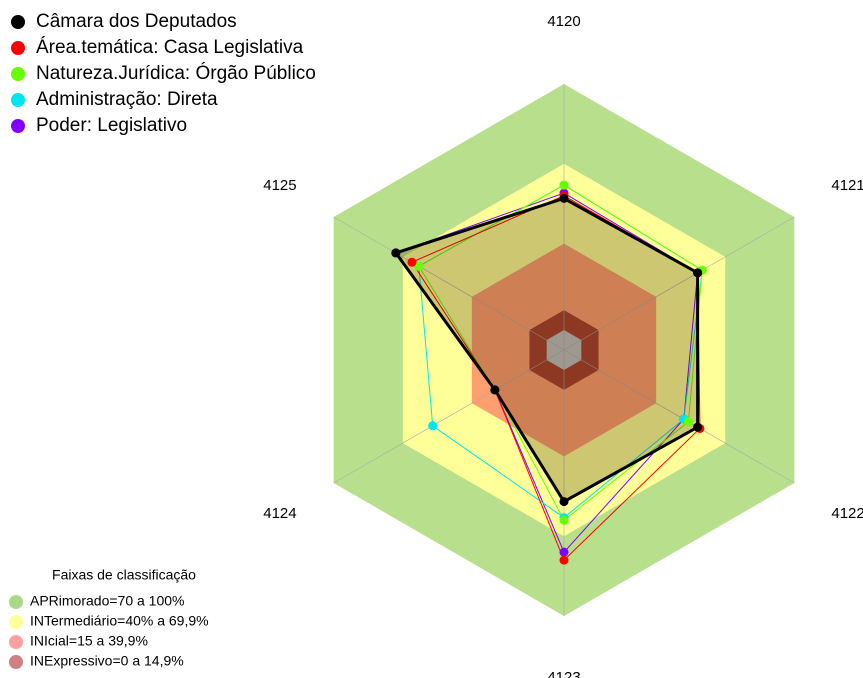 The width and height of the screenshot is (863, 678). I want to click on axis-label: 4123, so click(563, 673).